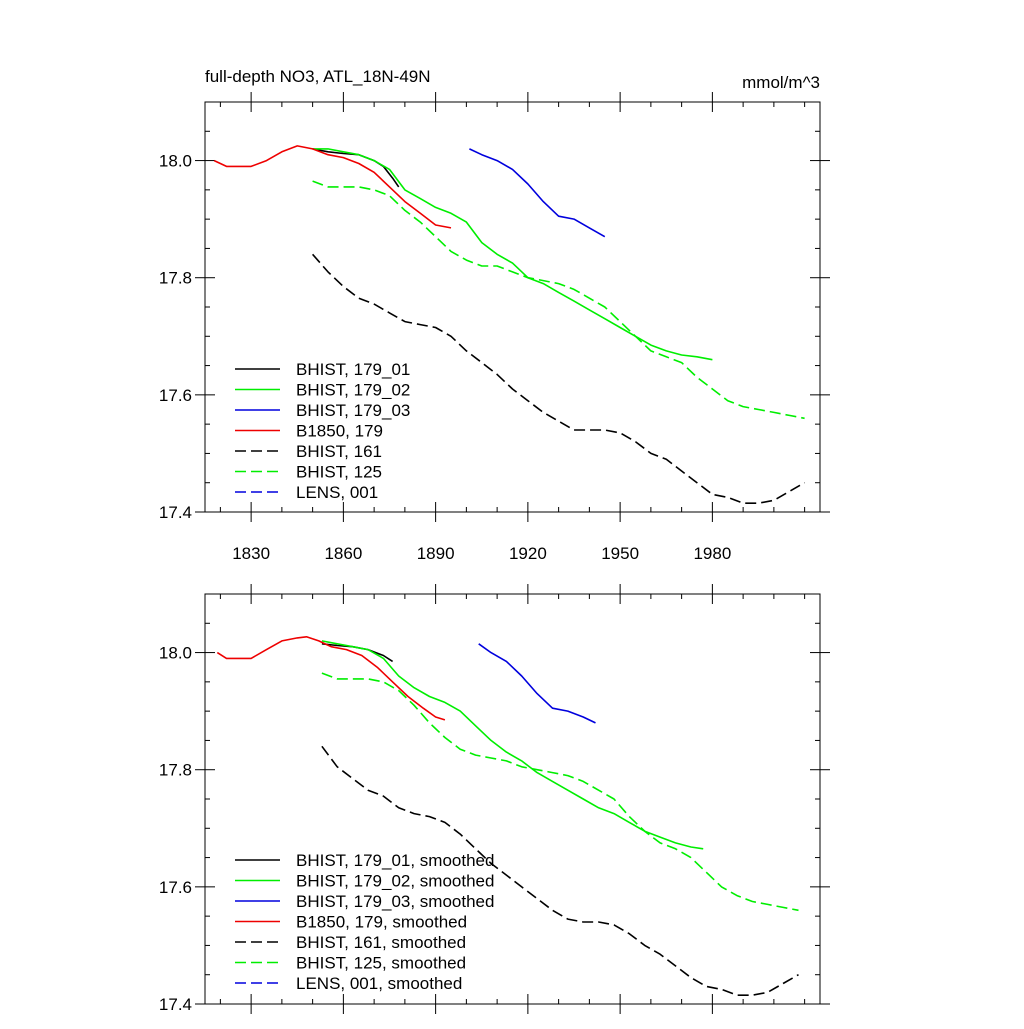 The image size is (1024, 1029). I want to click on legend-label: BHIST, 179_03, so click(353, 410).